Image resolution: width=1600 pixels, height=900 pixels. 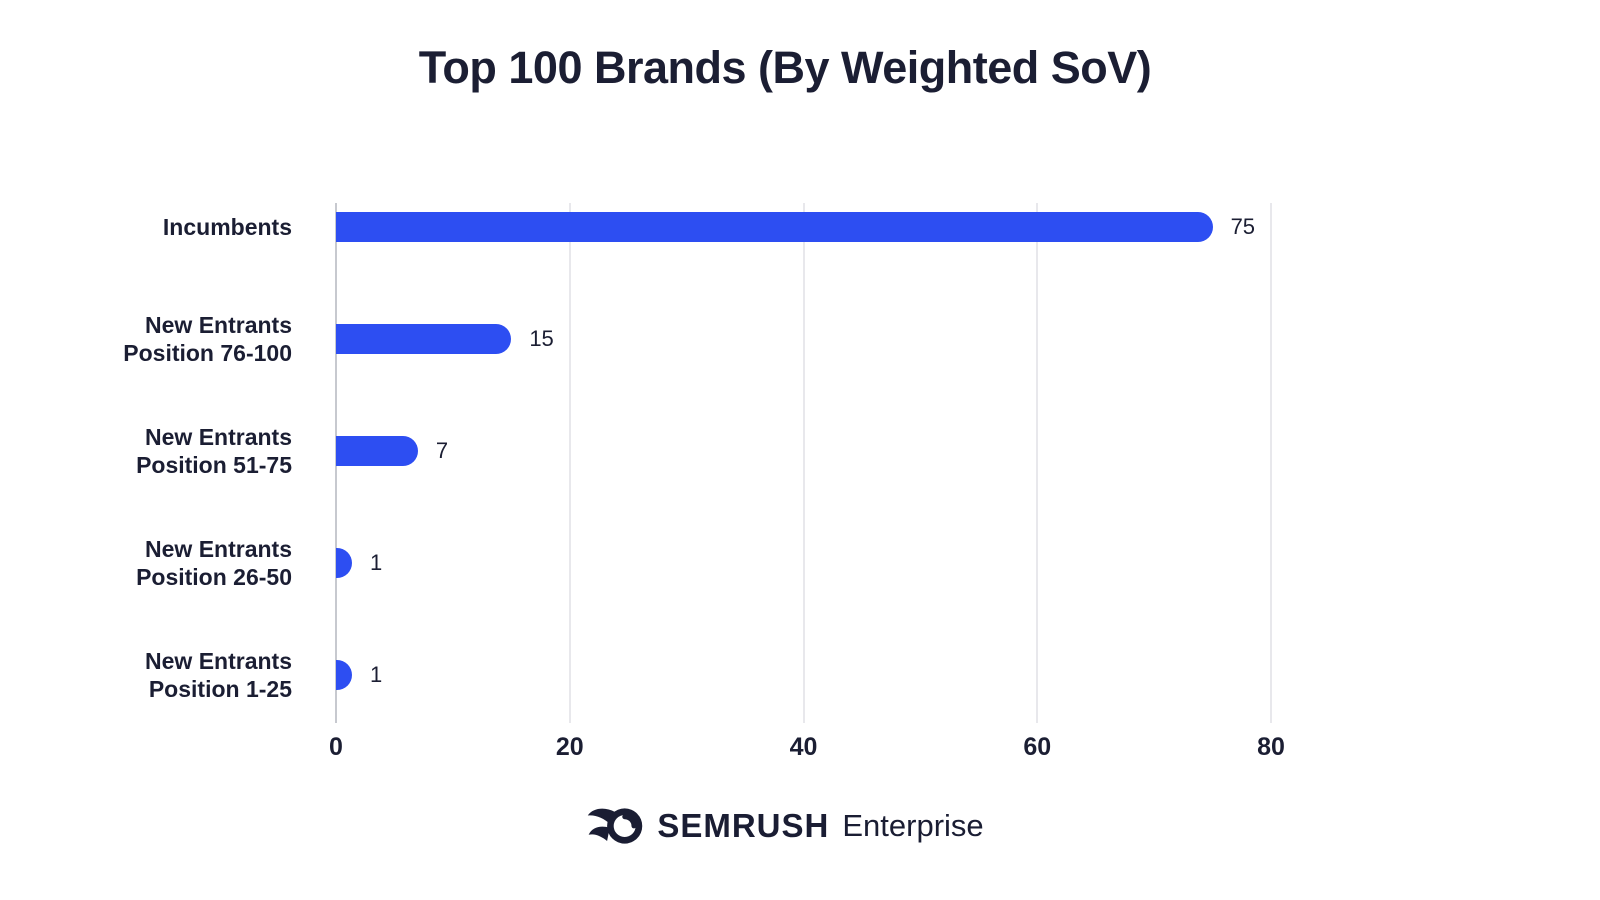 I want to click on x-tick-label: 60, so click(x=1037, y=747).